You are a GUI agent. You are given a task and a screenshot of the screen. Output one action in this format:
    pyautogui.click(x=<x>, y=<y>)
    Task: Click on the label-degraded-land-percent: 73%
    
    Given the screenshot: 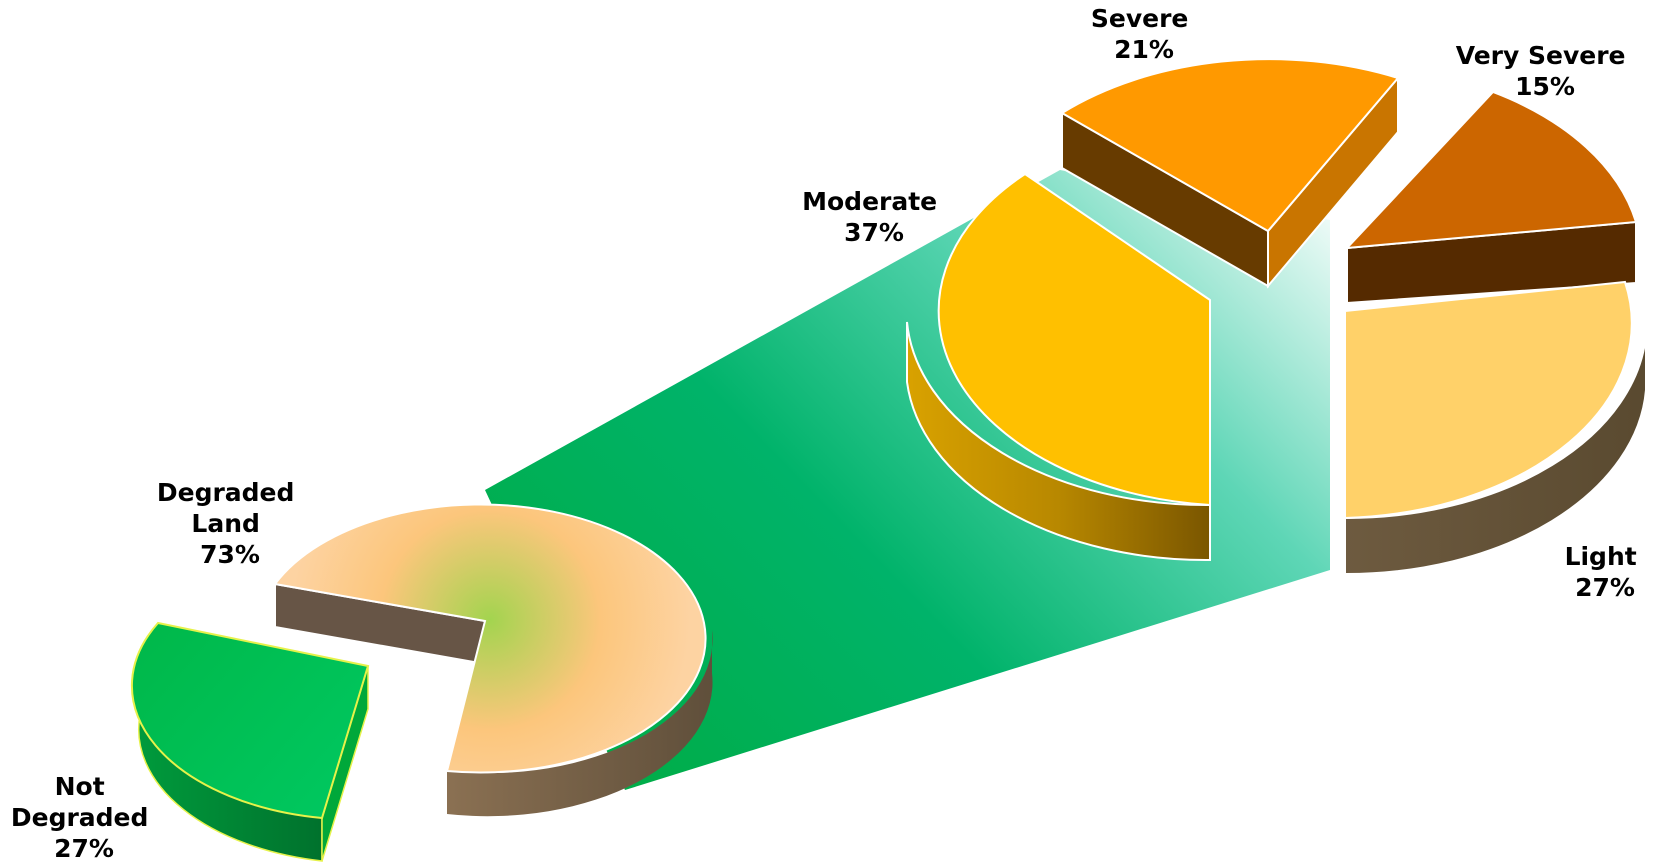 What is the action you would take?
    pyautogui.click(x=230, y=554)
    